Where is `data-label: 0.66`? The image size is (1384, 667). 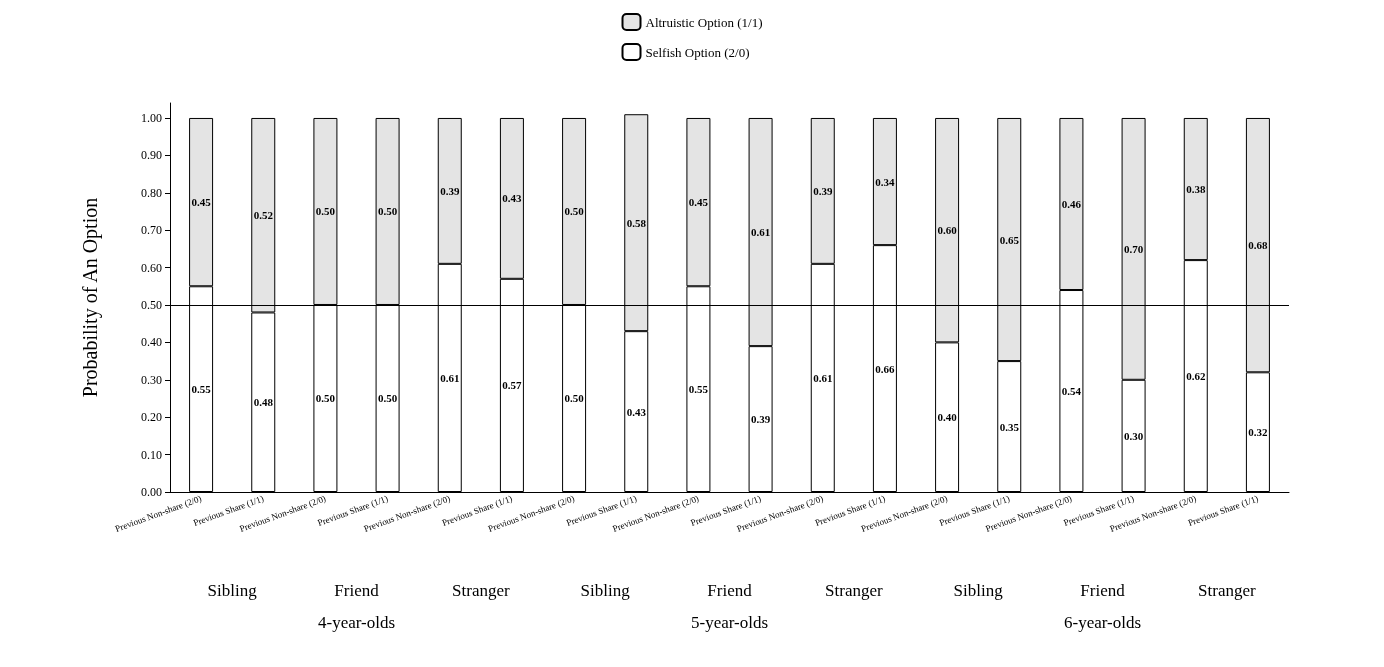 data-label: 0.66 is located at coordinates (885, 368).